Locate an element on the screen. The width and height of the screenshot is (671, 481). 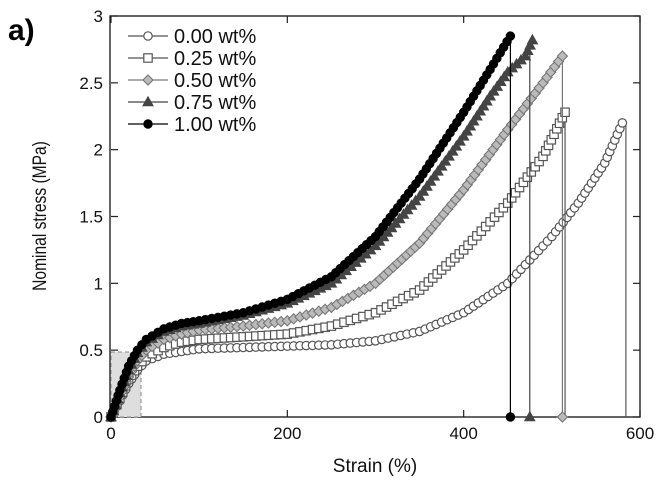
x-tick-label: 200 is located at coordinates (287, 433).